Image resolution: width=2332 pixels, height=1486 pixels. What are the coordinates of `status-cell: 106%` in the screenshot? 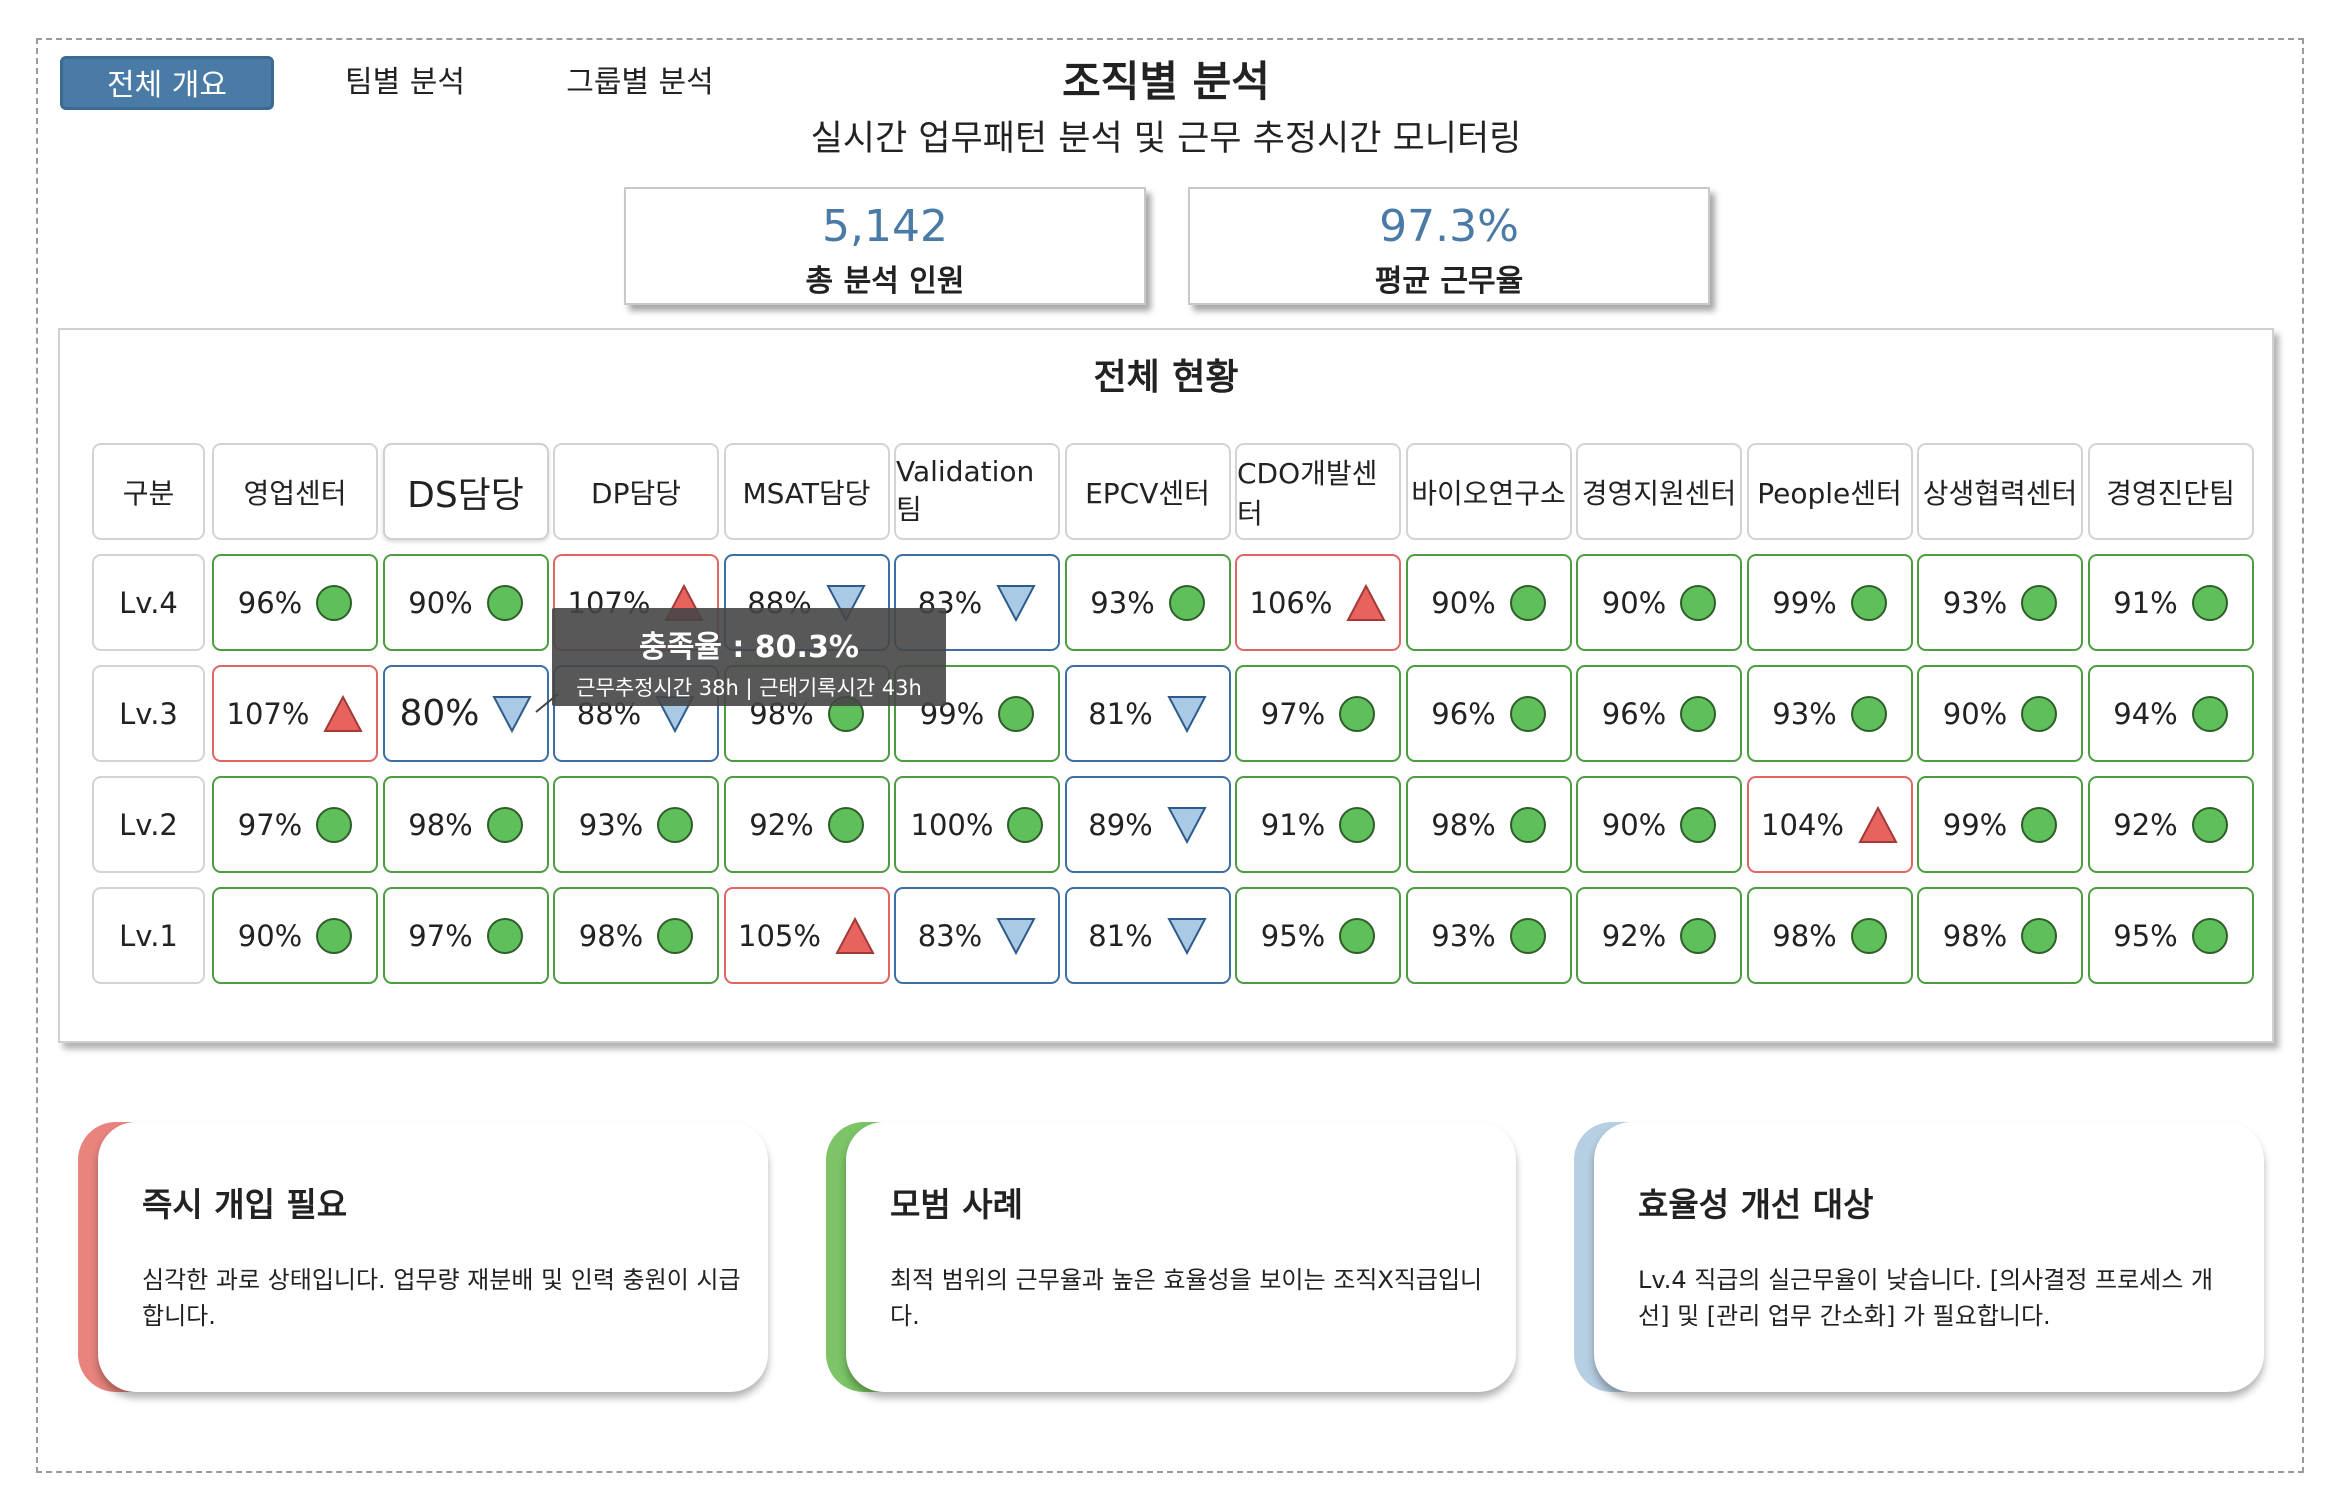 It's located at (1318, 602).